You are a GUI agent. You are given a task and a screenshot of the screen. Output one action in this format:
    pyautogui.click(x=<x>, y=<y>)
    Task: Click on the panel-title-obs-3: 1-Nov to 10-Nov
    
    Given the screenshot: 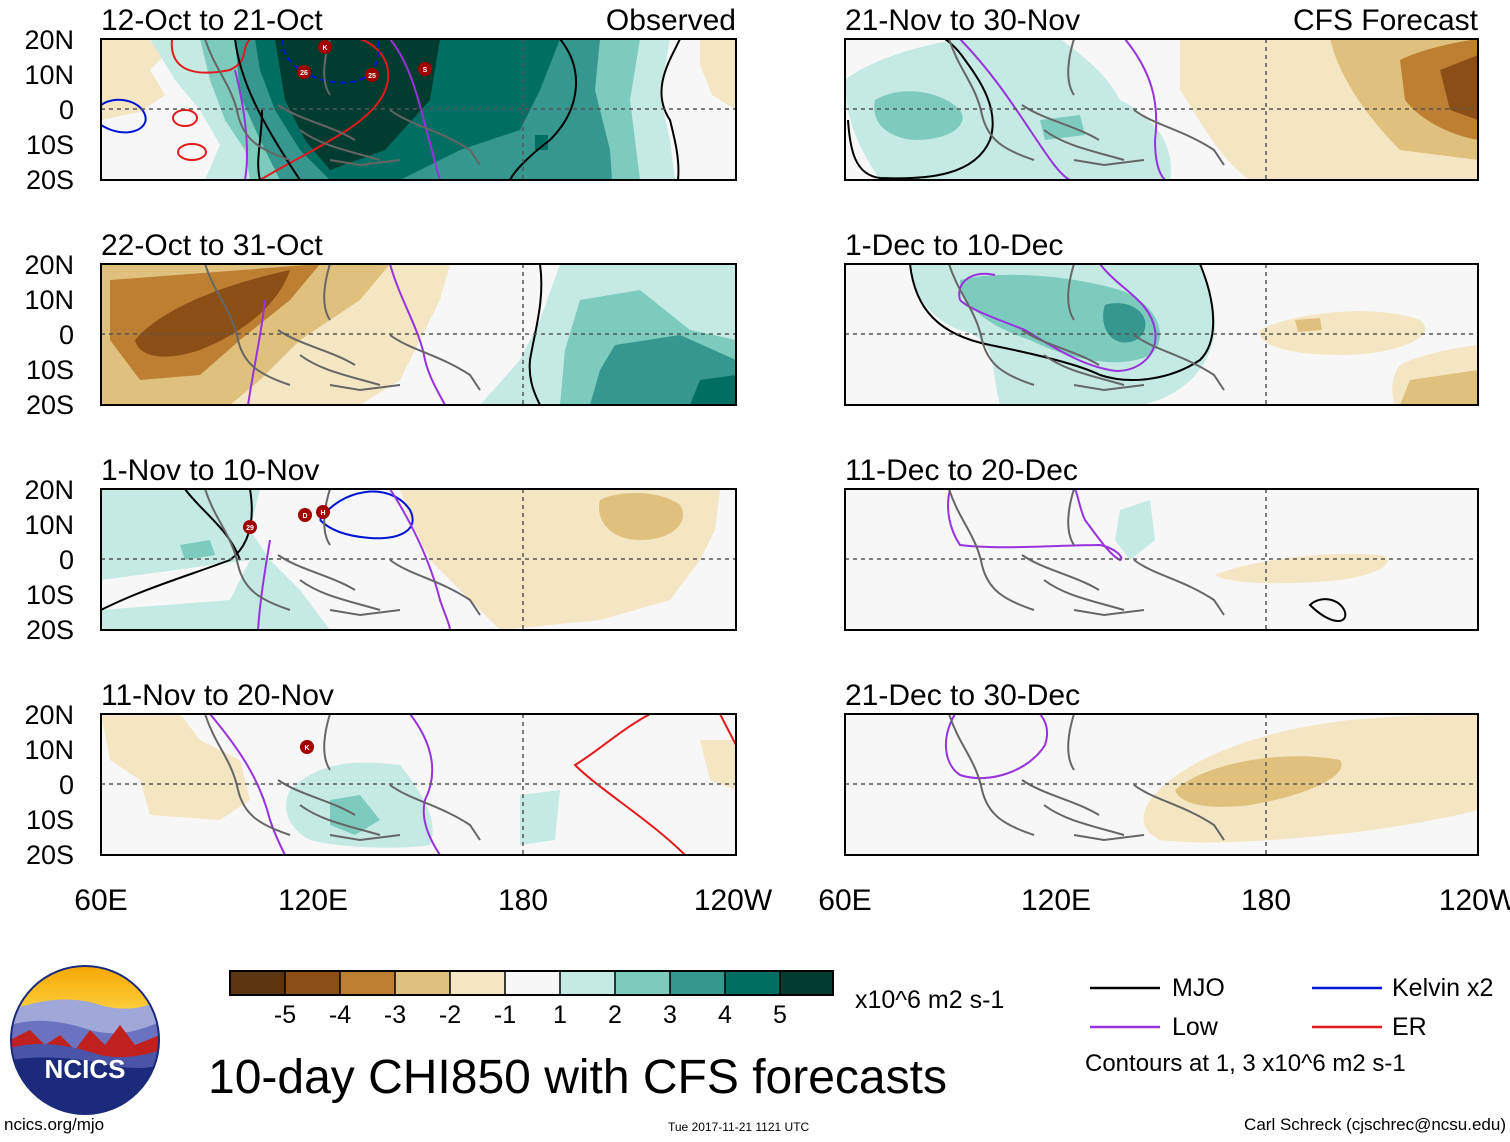 What is the action you would take?
    pyautogui.click(x=210, y=470)
    